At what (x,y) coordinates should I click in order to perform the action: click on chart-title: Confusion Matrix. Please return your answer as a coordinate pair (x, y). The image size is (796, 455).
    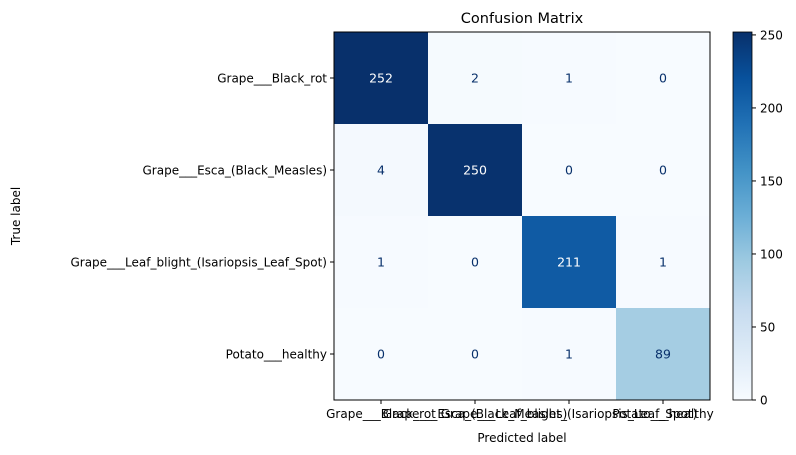
    Looking at the image, I should click on (522, 19).